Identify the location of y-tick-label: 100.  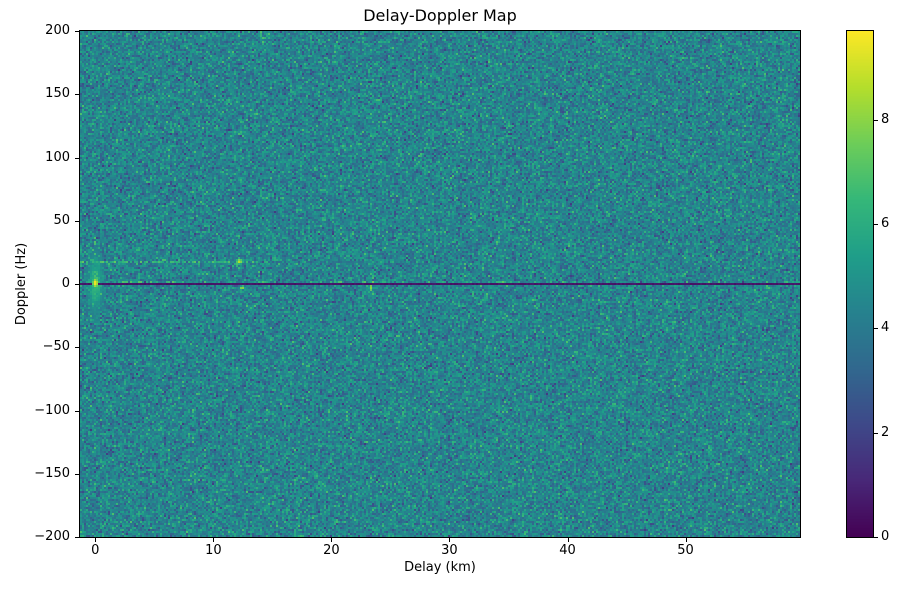
(57, 157).